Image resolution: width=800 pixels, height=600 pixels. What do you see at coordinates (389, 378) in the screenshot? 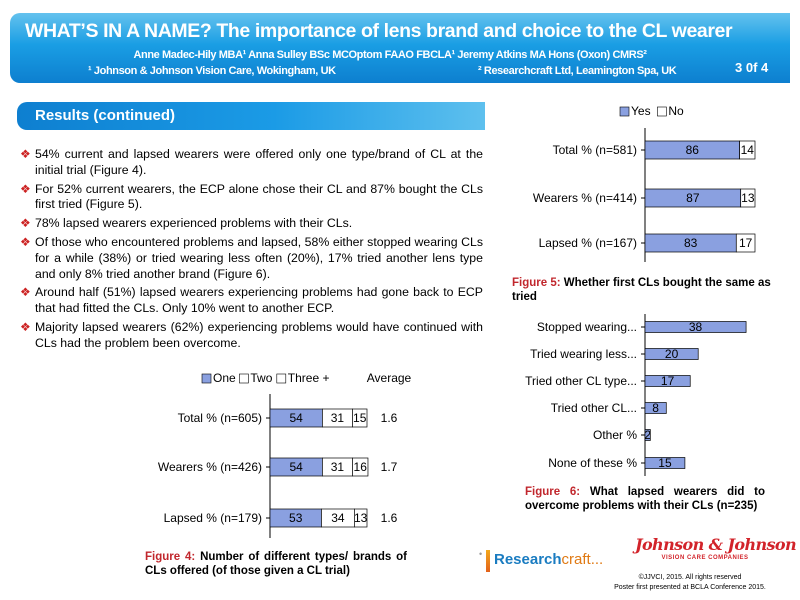
I see `legend-label: Average` at bounding box center [389, 378].